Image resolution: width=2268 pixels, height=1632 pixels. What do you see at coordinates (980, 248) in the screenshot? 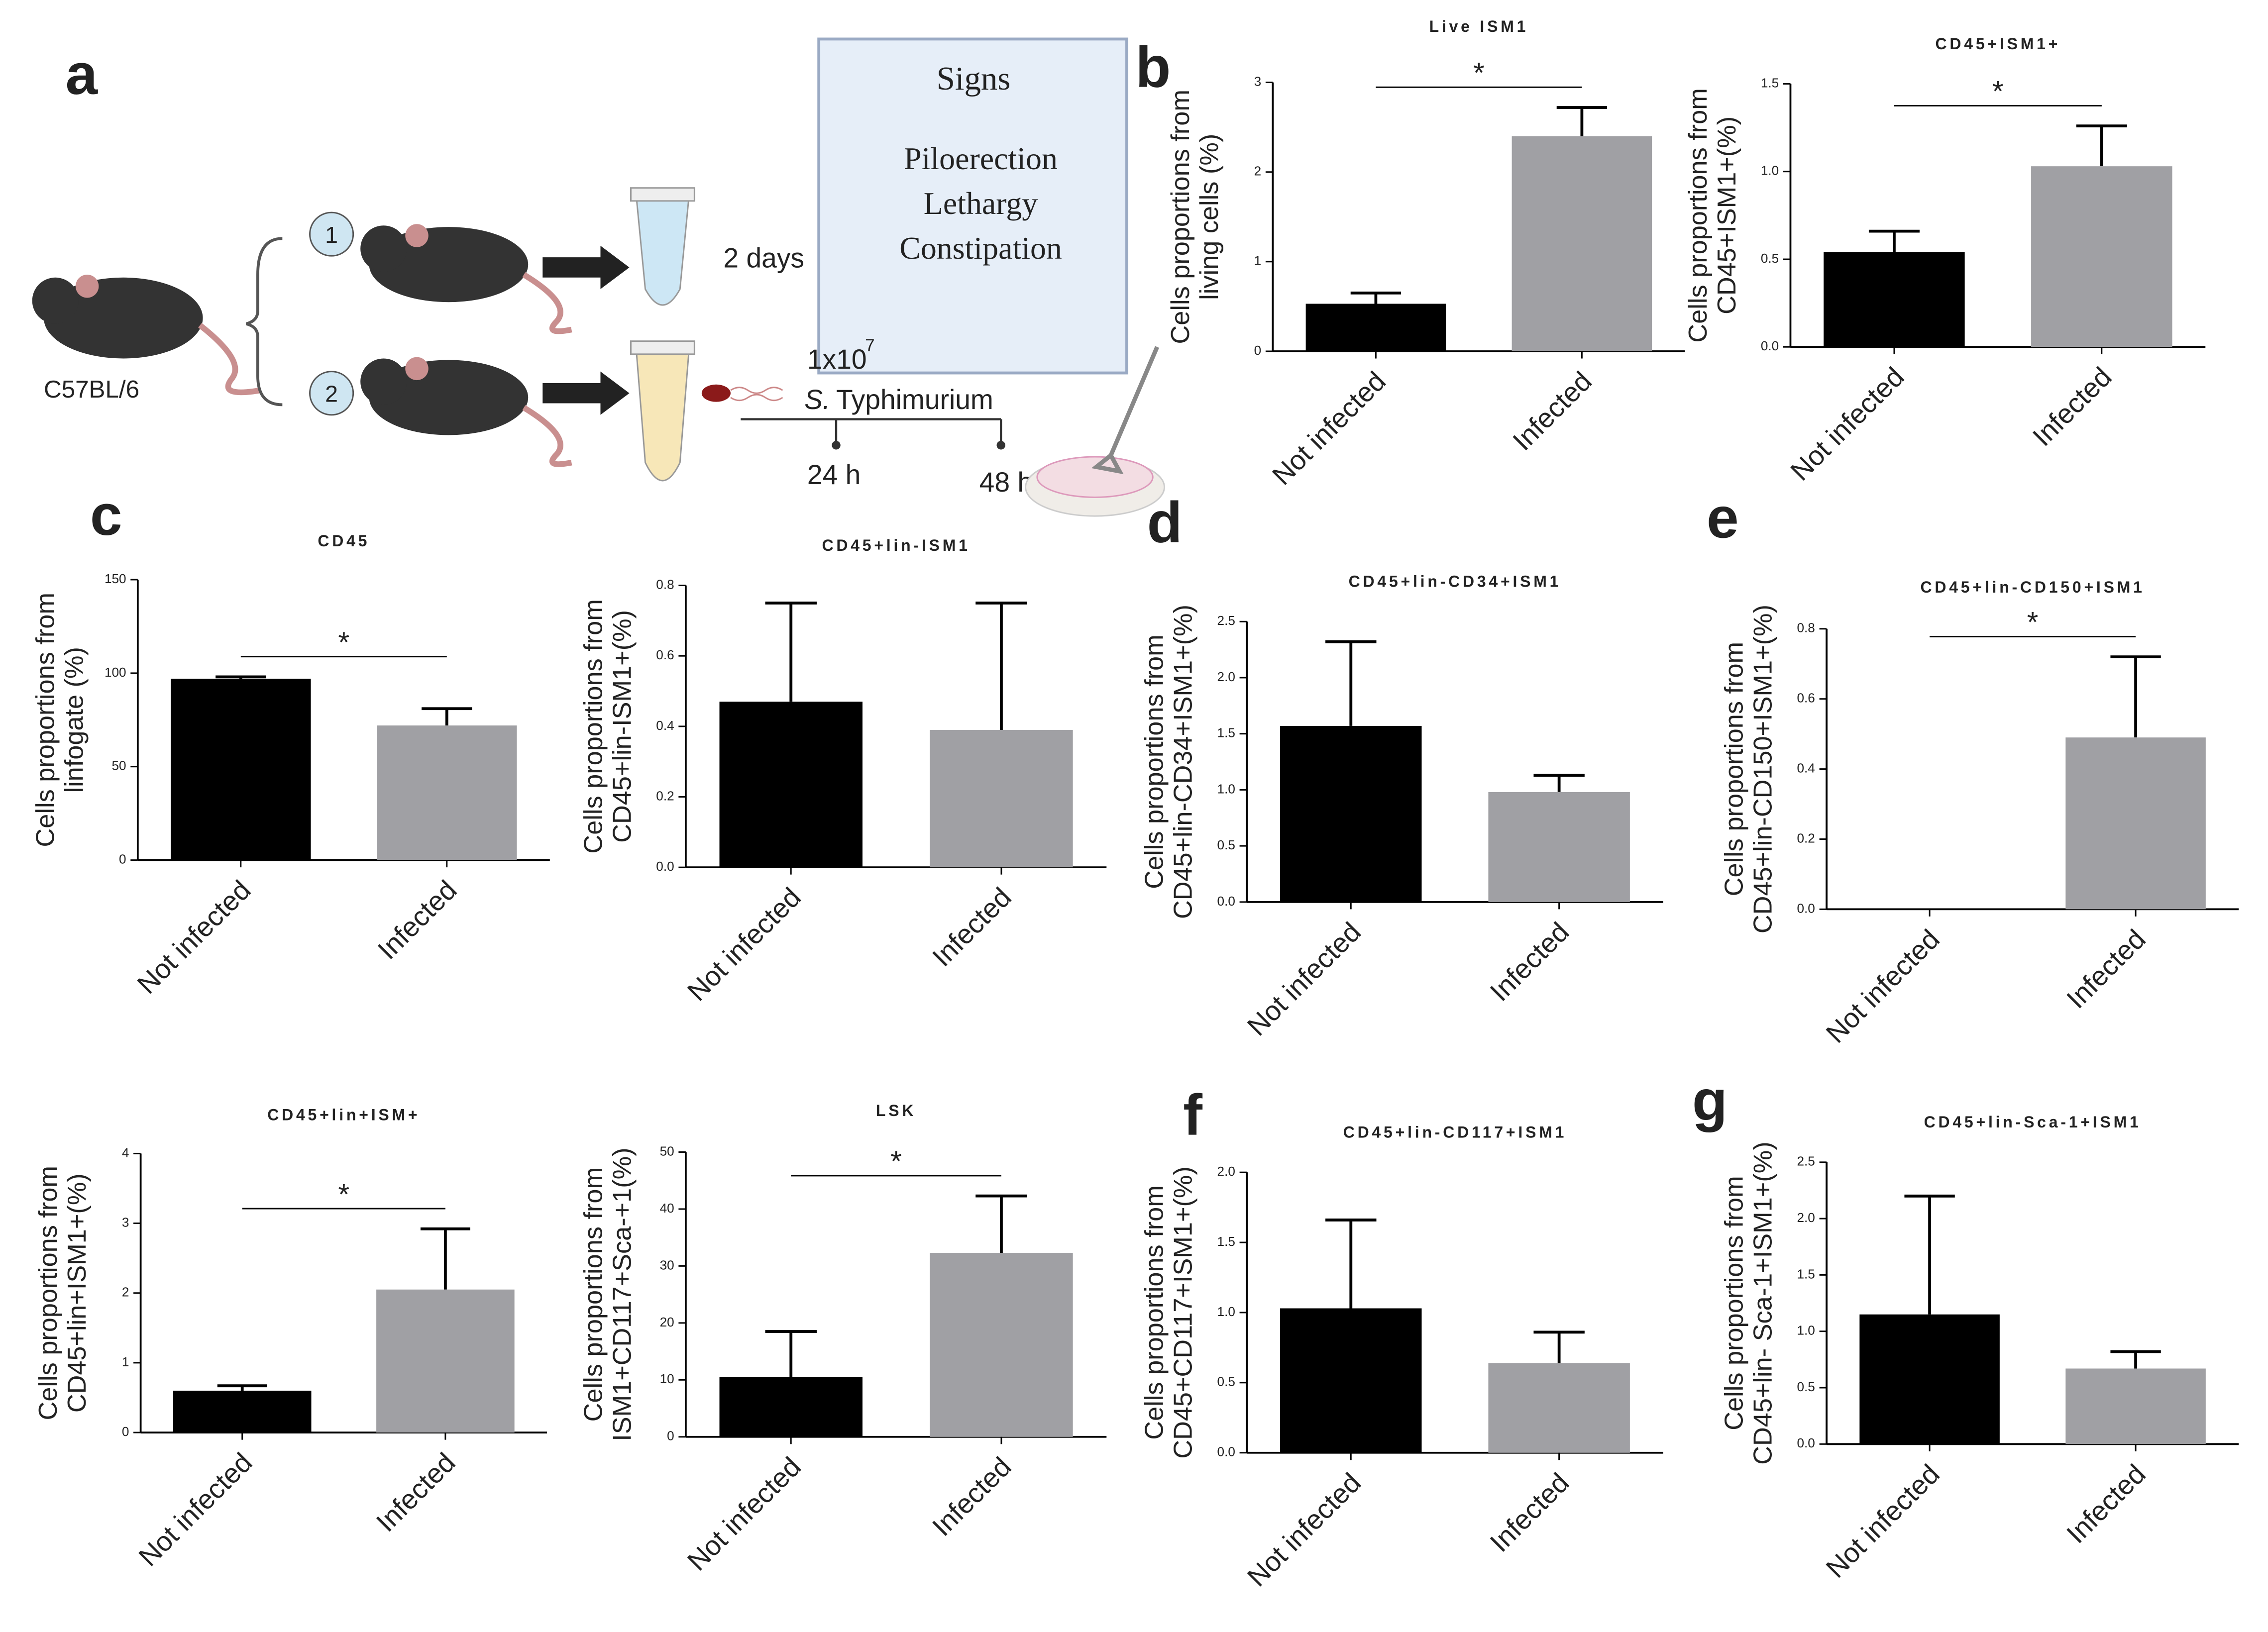
I see `sign: Constipation` at bounding box center [980, 248].